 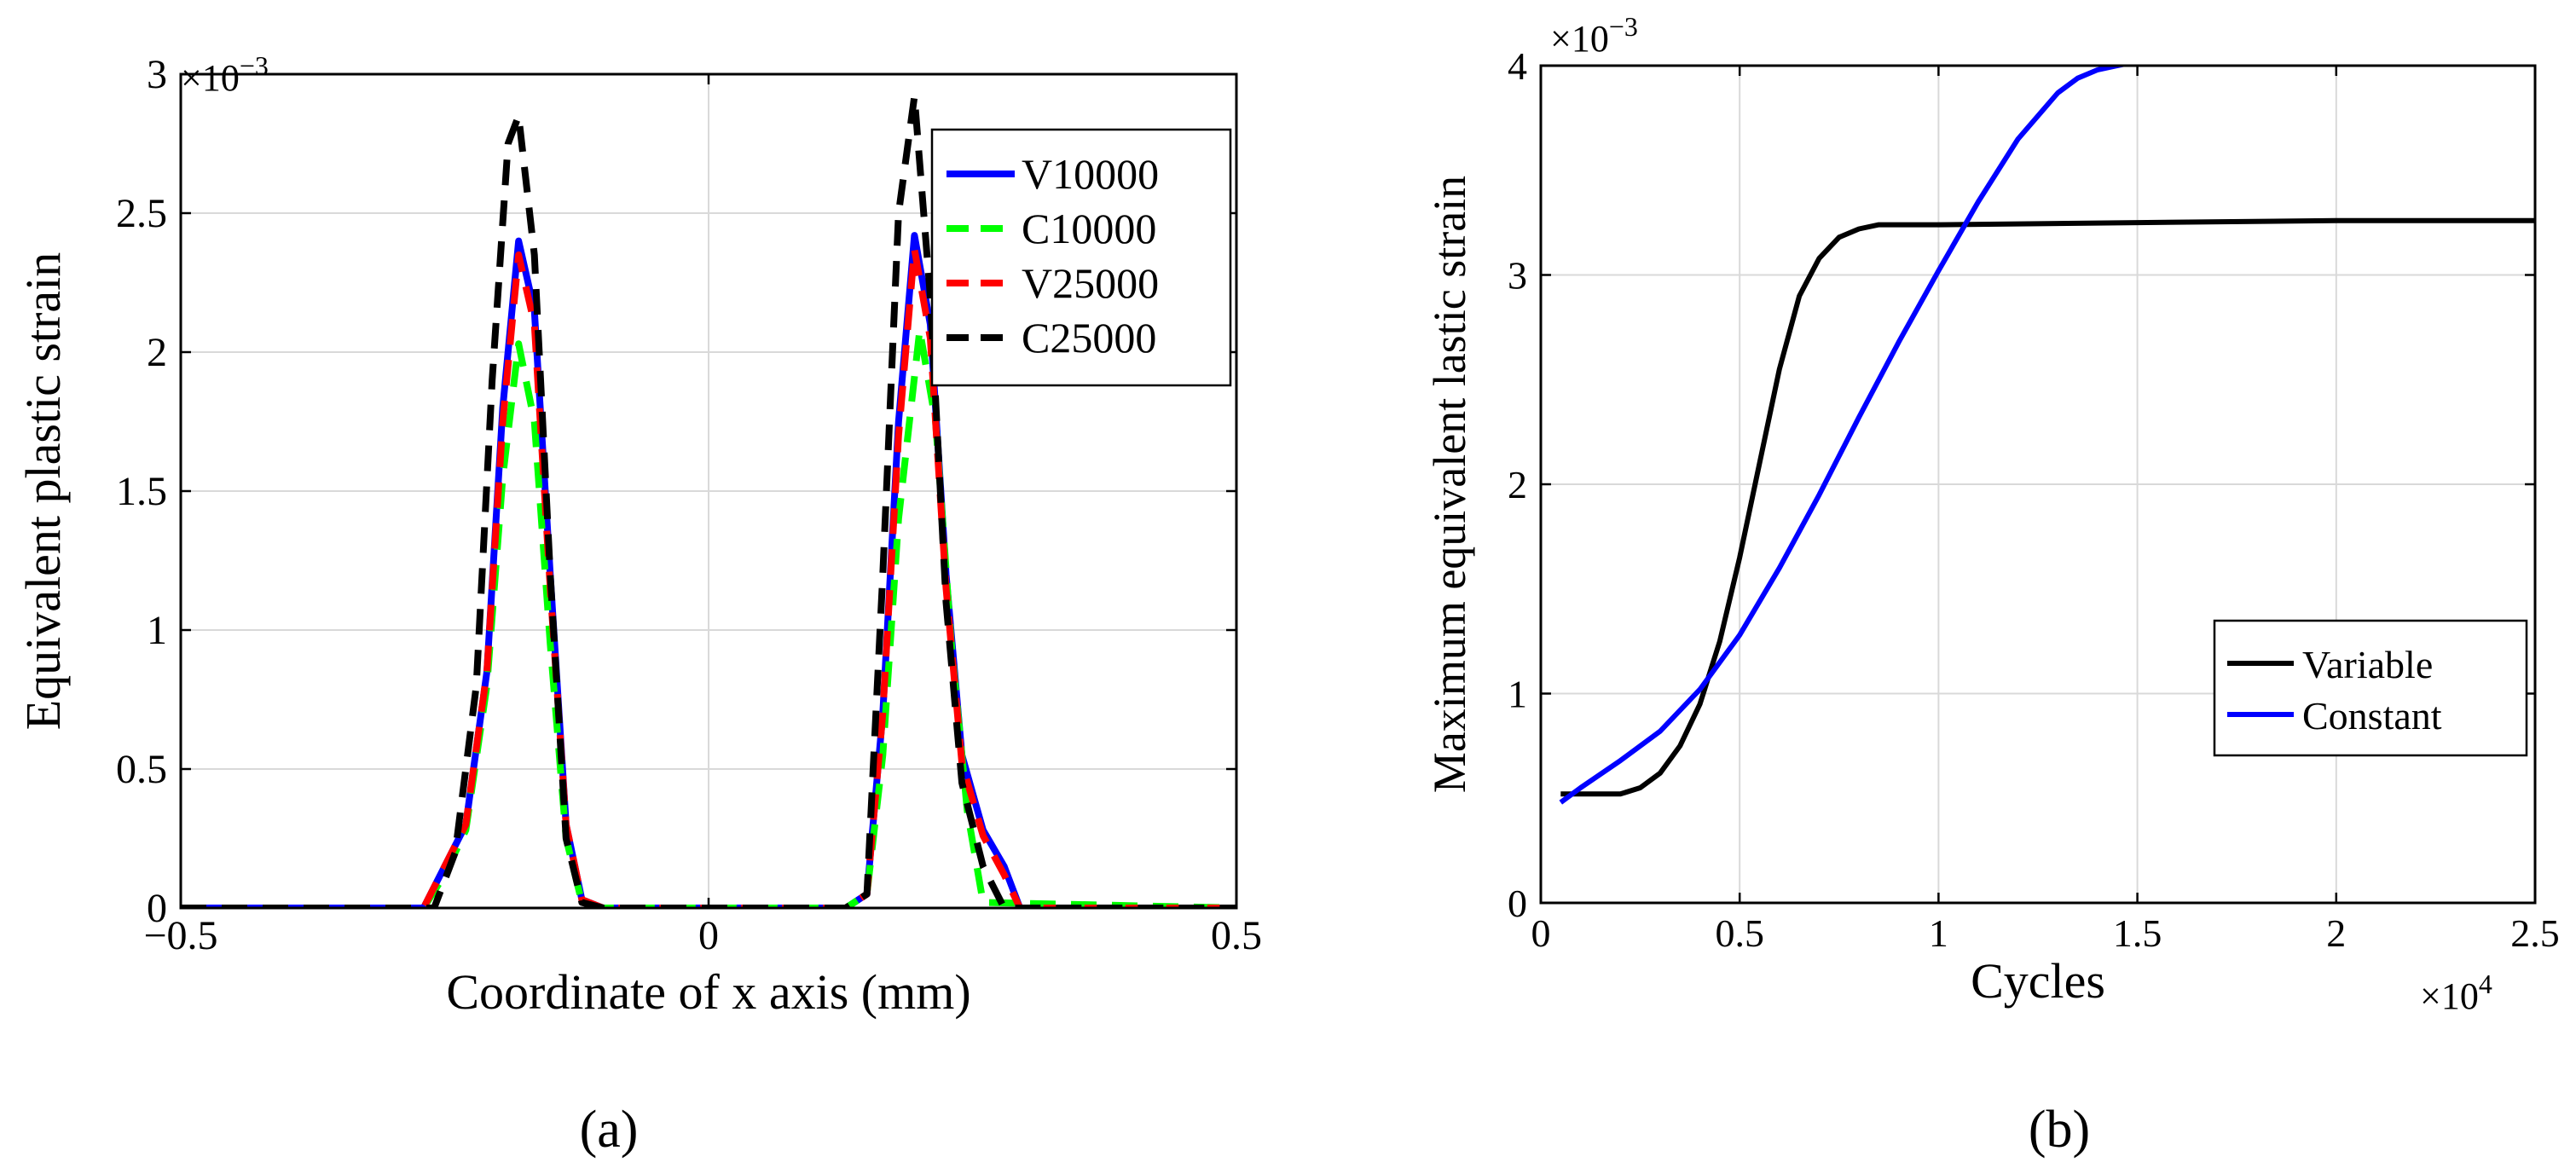 I want to click on legend-b: Variable Constant, so click(x=2370, y=688).